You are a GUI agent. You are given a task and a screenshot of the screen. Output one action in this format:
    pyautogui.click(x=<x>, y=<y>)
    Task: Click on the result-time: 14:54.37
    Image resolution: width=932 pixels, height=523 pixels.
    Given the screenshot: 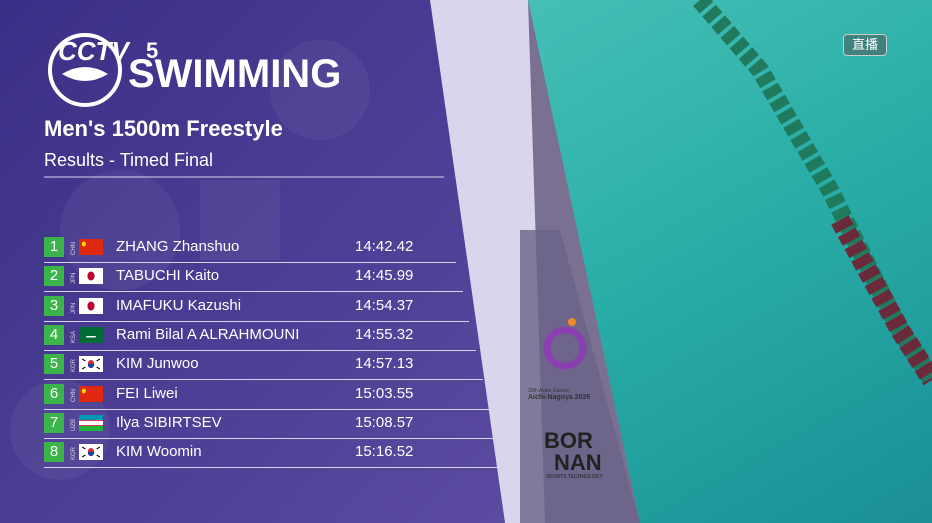 What is the action you would take?
    pyautogui.click(x=384, y=305)
    